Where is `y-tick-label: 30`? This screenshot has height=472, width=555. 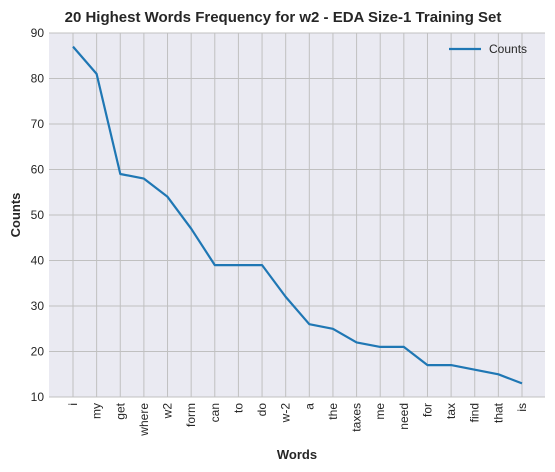 y-tick-label: 30 is located at coordinates (38, 306).